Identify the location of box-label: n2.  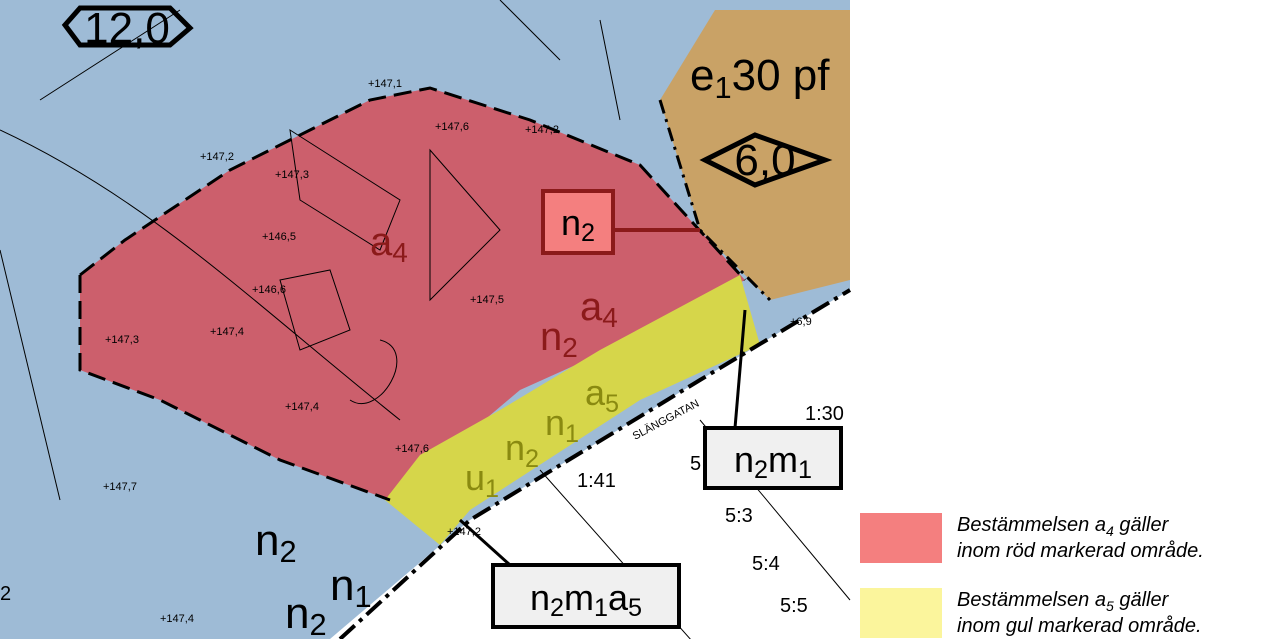
(578, 224).